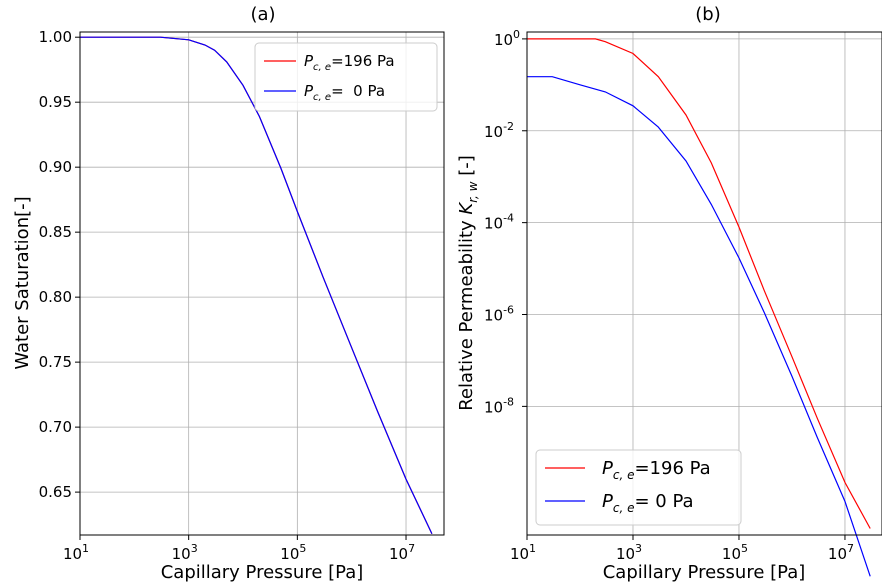  I want to click on panel-b-y-tick-label: 10⁻⁸, so click(499, 405).